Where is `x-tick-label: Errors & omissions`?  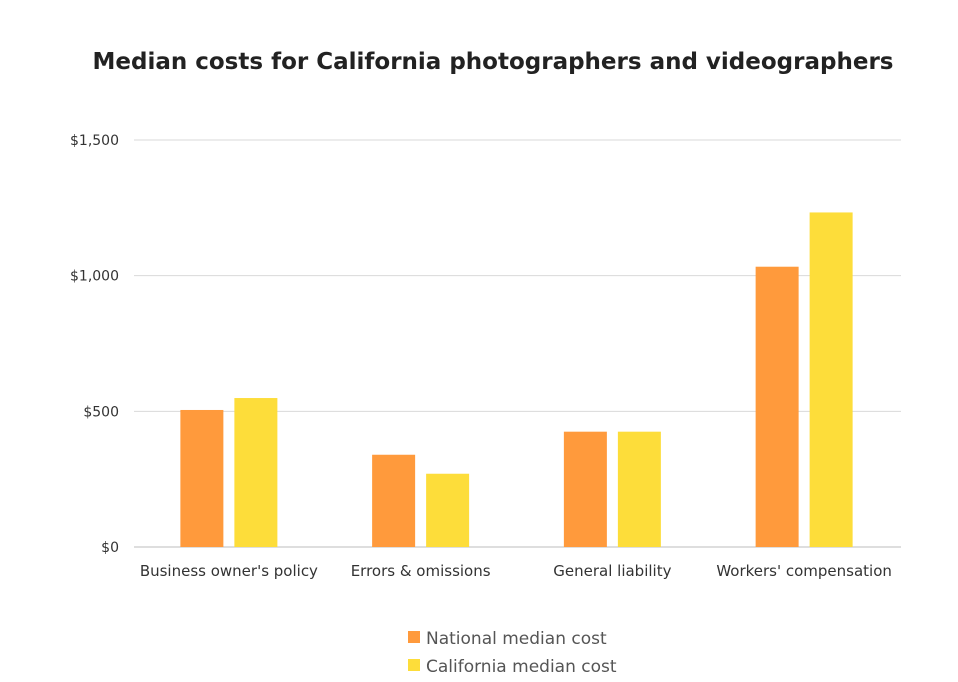 x-tick-label: Errors & omissions is located at coordinates (421, 571).